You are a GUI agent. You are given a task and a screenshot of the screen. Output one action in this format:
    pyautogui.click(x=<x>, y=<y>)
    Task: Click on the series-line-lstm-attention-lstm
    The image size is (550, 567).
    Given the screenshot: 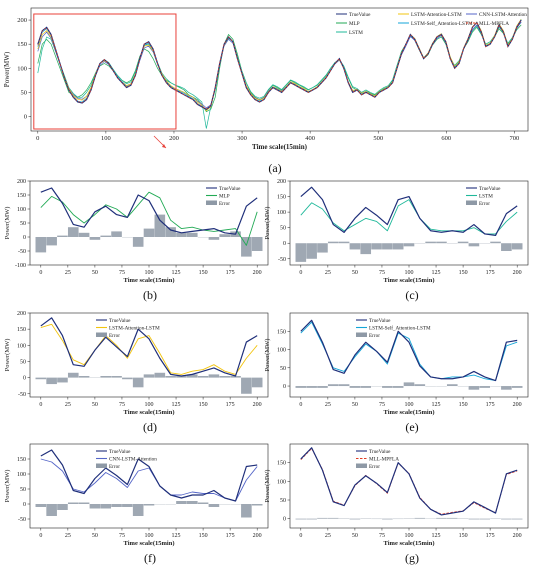 What is the action you would take?
    pyautogui.click(x=149, y=349)
    